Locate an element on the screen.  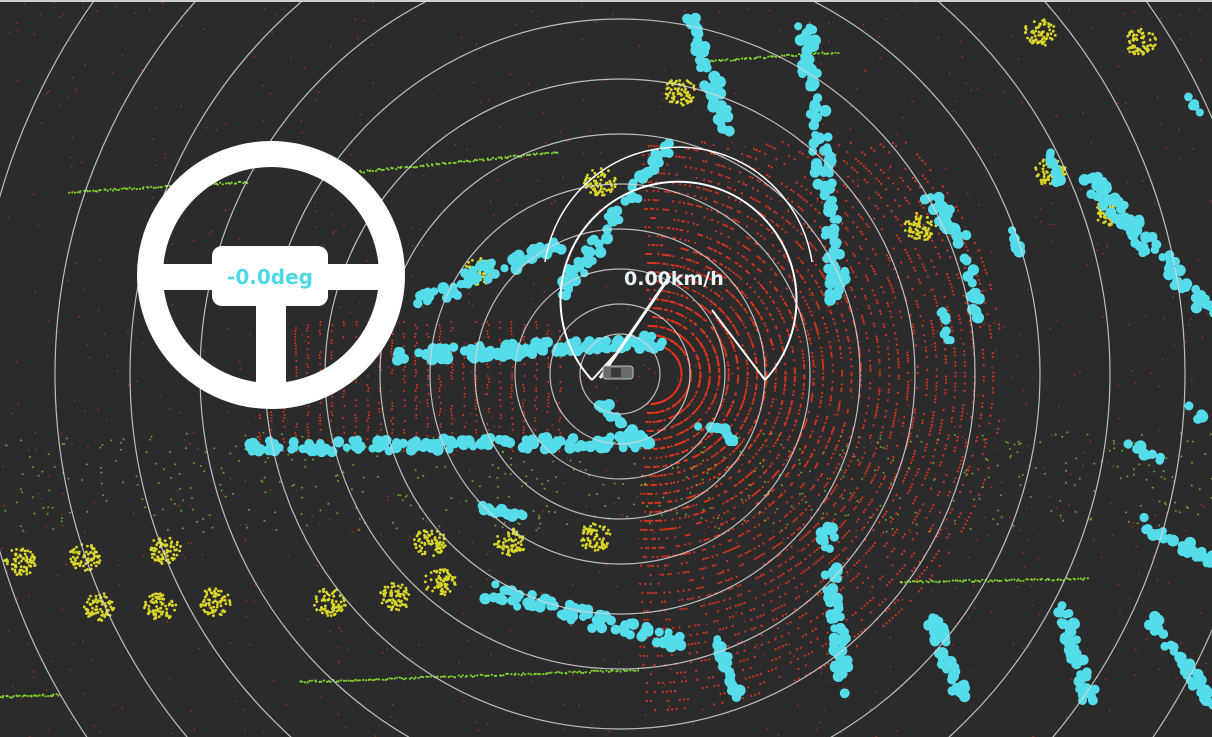
steering-angle-readout: -0.0deg is located at coordinates (270, 277).